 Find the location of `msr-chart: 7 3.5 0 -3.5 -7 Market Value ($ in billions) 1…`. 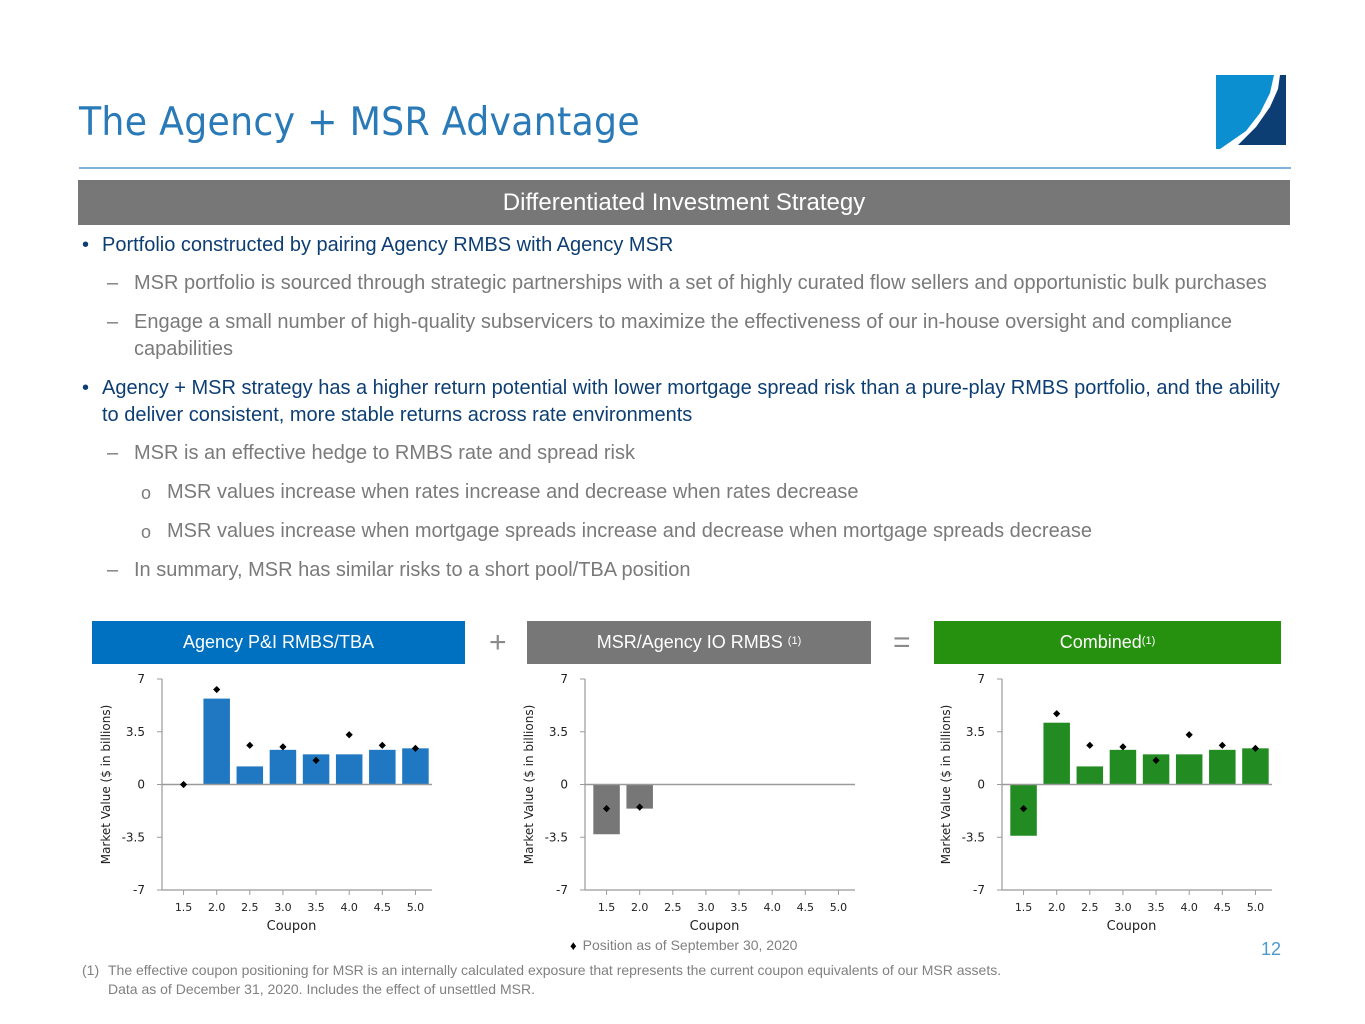

msr-chart: 7 3.5 0 -3.5 -7 Market Value ($ in billions) 1… is located at coordinates (688, 803).